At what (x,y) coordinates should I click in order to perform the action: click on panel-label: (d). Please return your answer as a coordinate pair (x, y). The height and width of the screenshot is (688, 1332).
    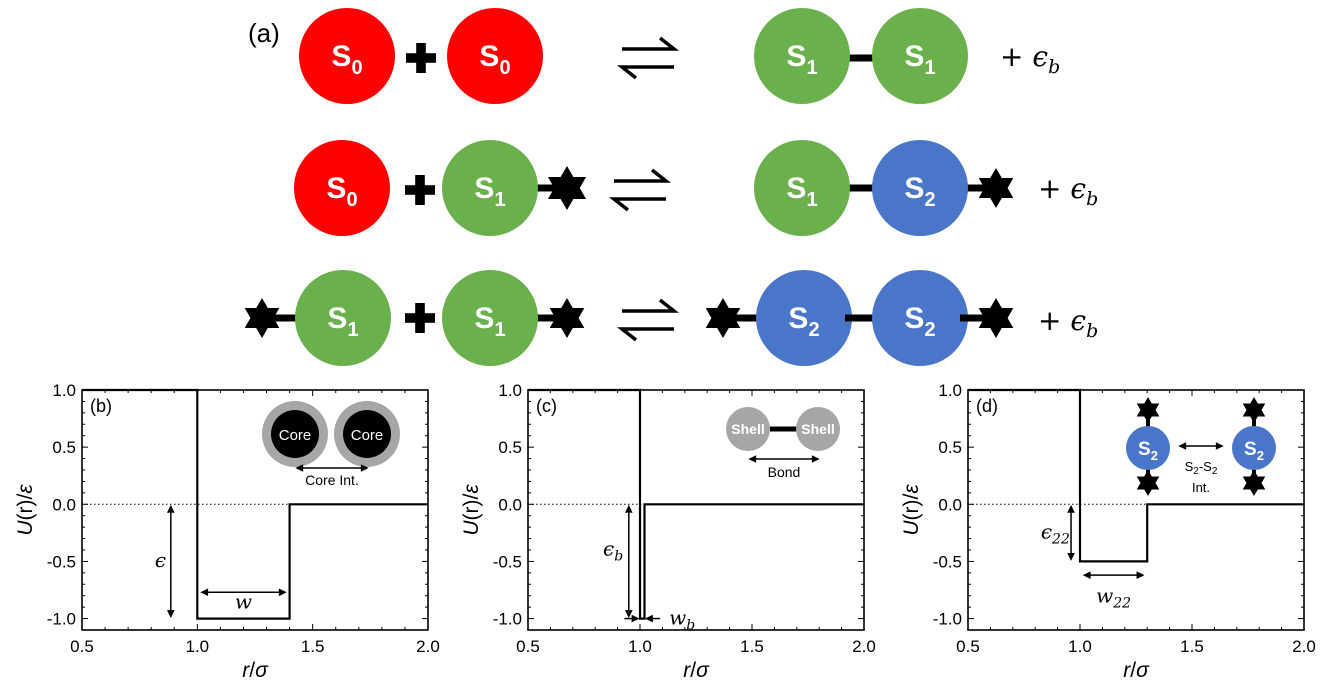
    Looking at the image, I should click on (987, 406).